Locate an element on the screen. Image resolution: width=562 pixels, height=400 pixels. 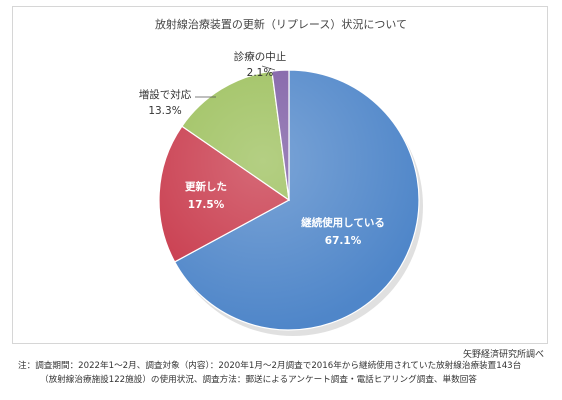
slice-label-1: 更新した is located at coordinates (206, 186).